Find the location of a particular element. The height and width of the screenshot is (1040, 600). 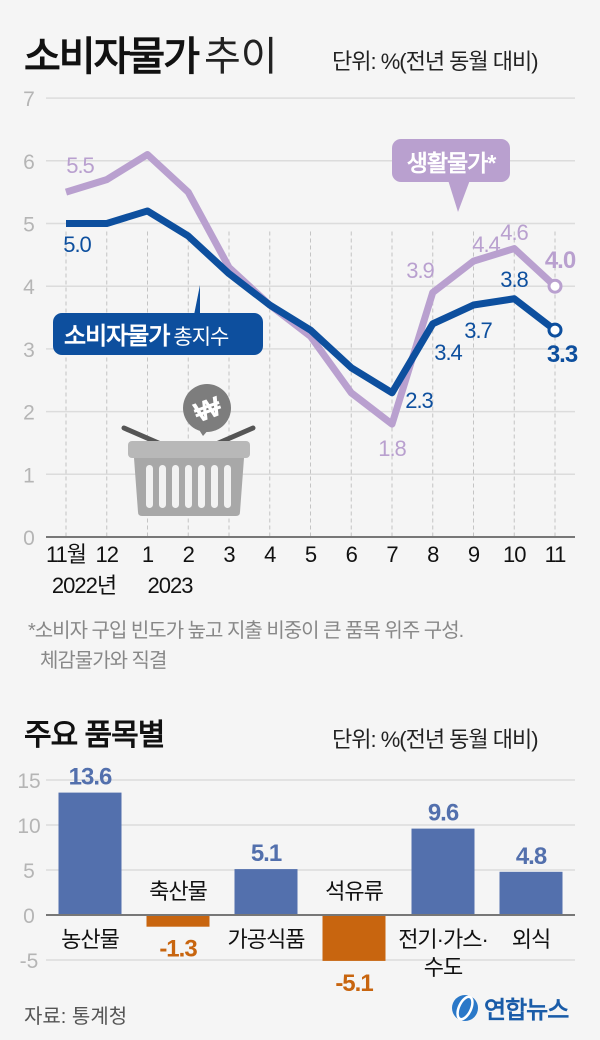

y-tick: 3 is located at coordinates (29, 350).